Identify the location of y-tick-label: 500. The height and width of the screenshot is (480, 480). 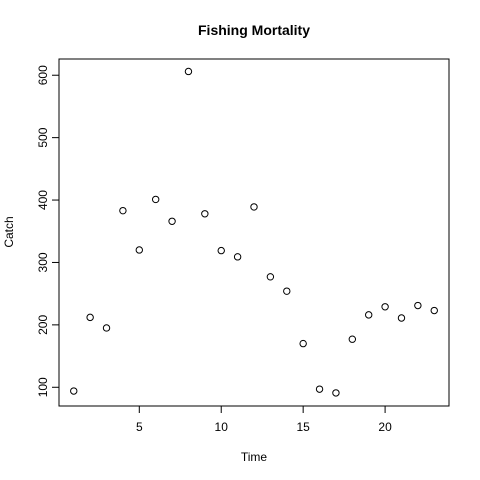
(43, 137).